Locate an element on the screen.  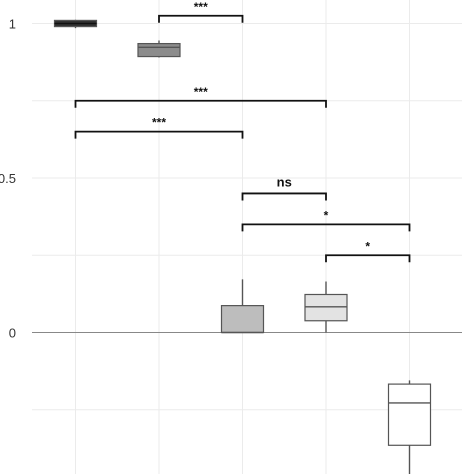
y-tick-label: 1 is located at coordinates (12, 24).